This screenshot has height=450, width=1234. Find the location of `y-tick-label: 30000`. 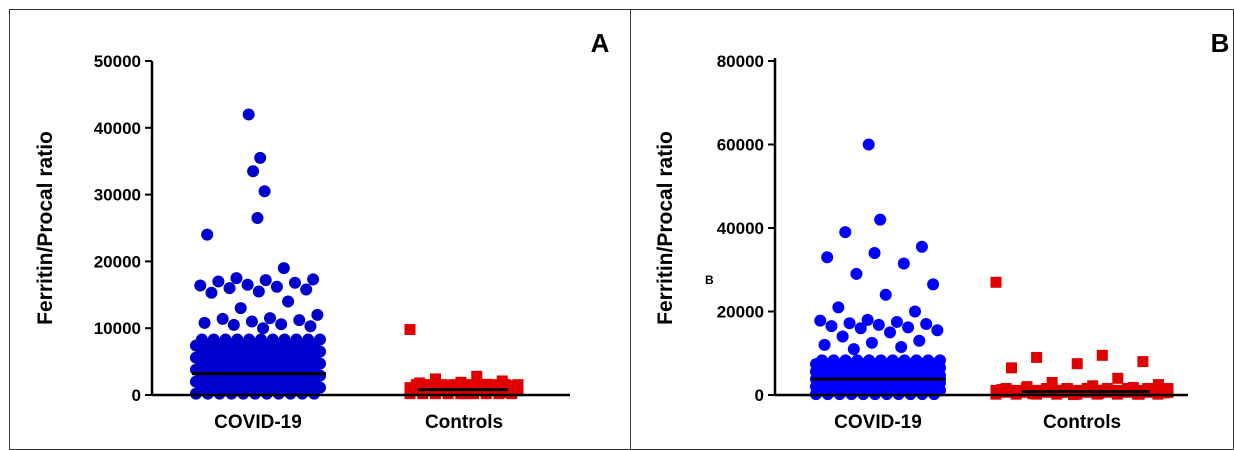

y-tick-label: 30000 is located at coordinates (117, 195).